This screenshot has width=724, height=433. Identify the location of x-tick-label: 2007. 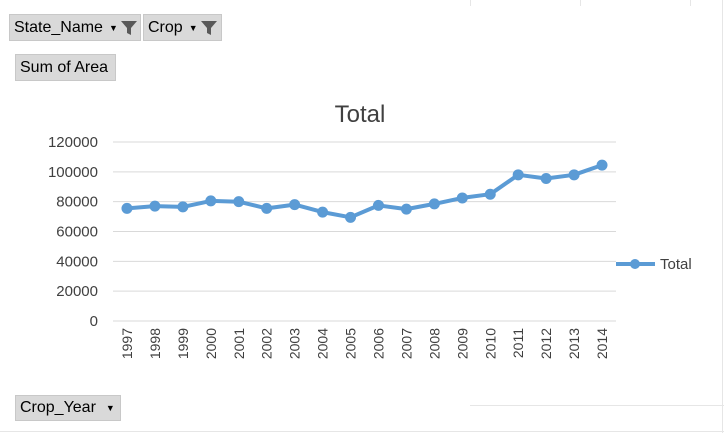
(406, 343).